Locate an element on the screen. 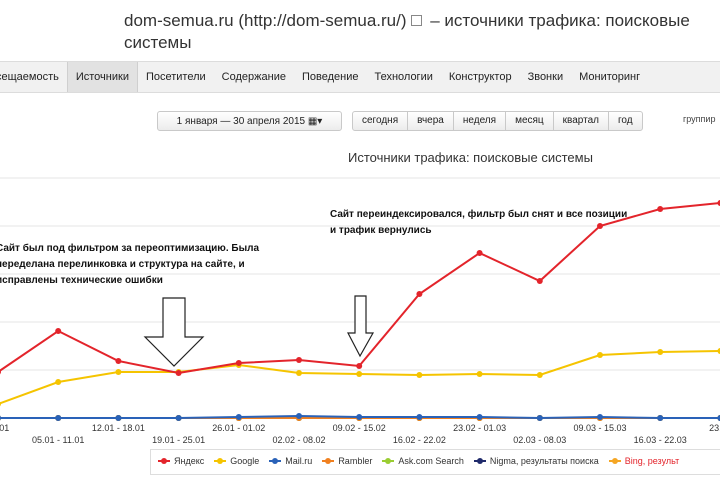 The image size is (720, 480). calendar-icon: ▦▾ is located at coordinates (315, 121).